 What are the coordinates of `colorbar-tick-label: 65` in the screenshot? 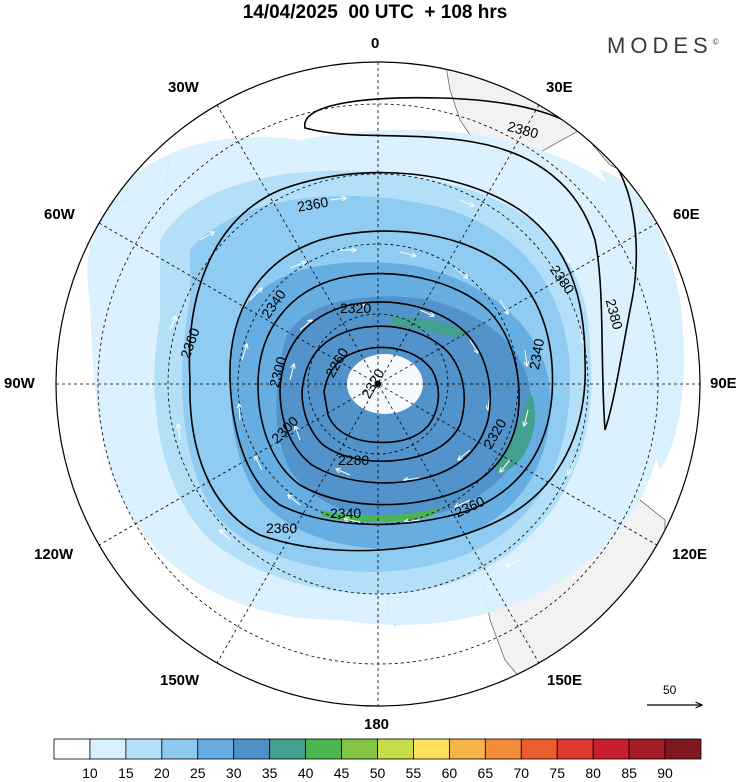 It's located at (485, 773).